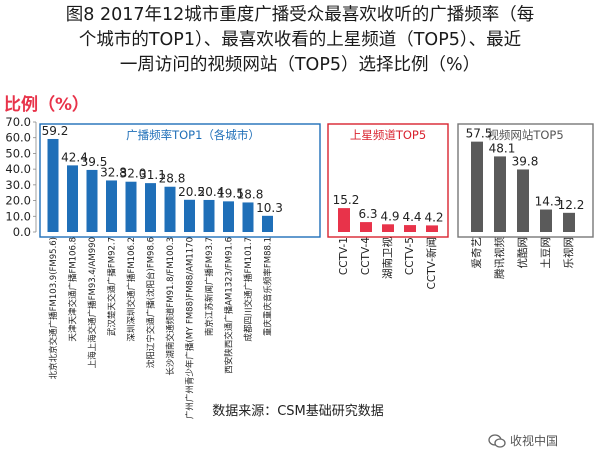 This screenshot has width=600, height=462. Describe the element at coordinates (367, 214) in the screenshot. I see `data-label: 6.3` at that location.